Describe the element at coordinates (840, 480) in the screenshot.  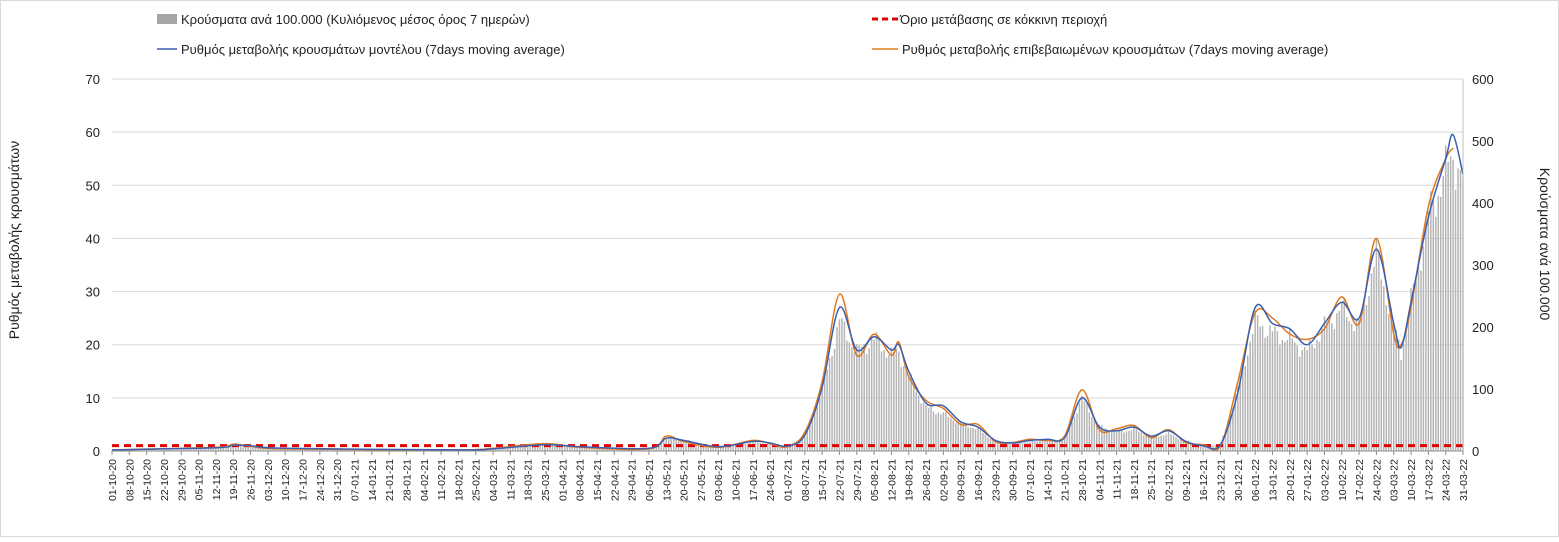
I see `x-tick-label: 22-07-21` at that location.